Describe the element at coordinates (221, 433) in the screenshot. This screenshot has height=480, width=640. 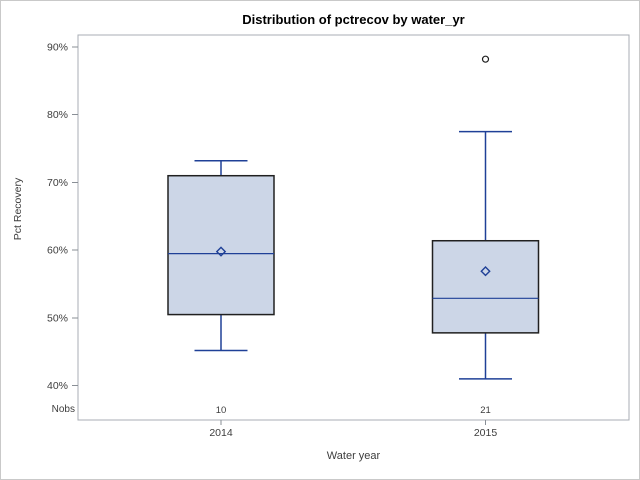
I see `x-tick-label: 2014` at that location.